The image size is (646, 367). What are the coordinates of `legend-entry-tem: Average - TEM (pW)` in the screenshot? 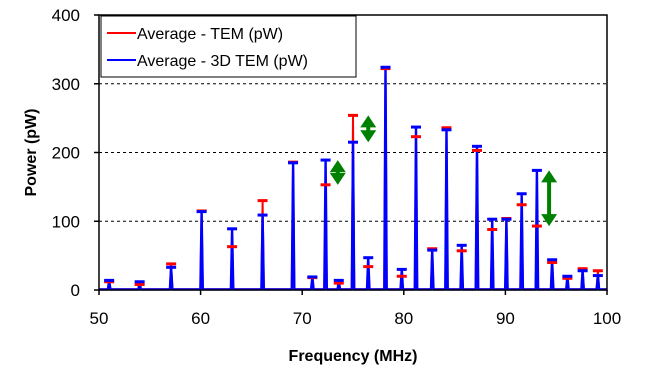 It's located at (210, 34).